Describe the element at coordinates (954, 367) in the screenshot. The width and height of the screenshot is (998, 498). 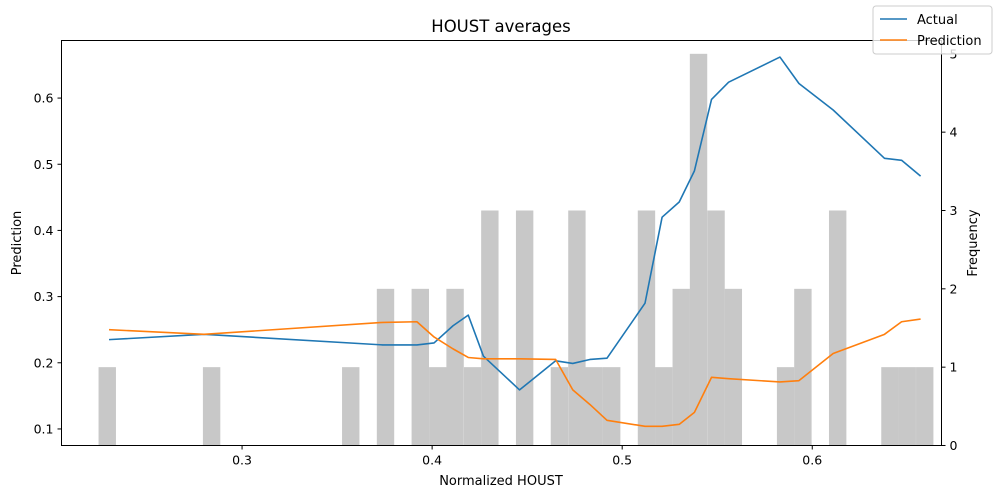
I see `y-tick-label-right: 1` at that location.